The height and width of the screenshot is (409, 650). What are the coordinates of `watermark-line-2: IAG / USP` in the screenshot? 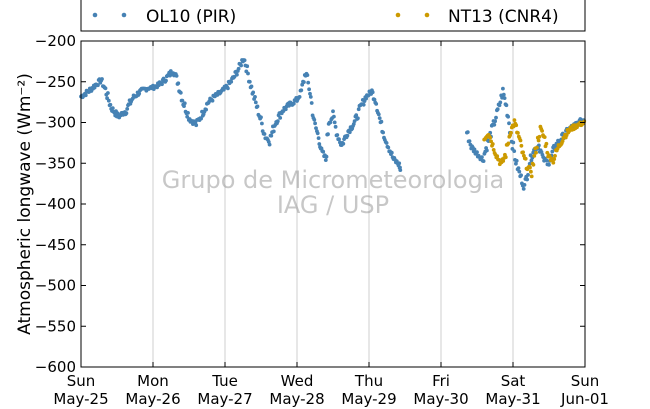 It's located at (333, 205).